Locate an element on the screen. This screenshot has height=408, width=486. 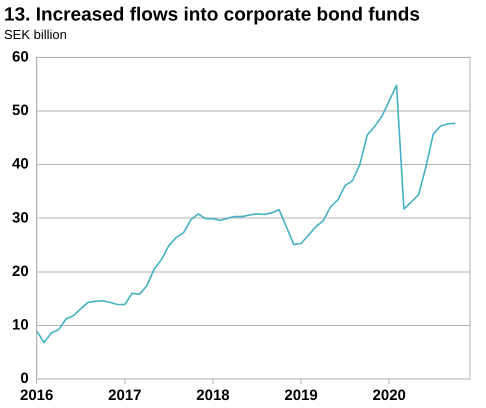
x-tick-label: 2020 is located at coordinates (389, 395).